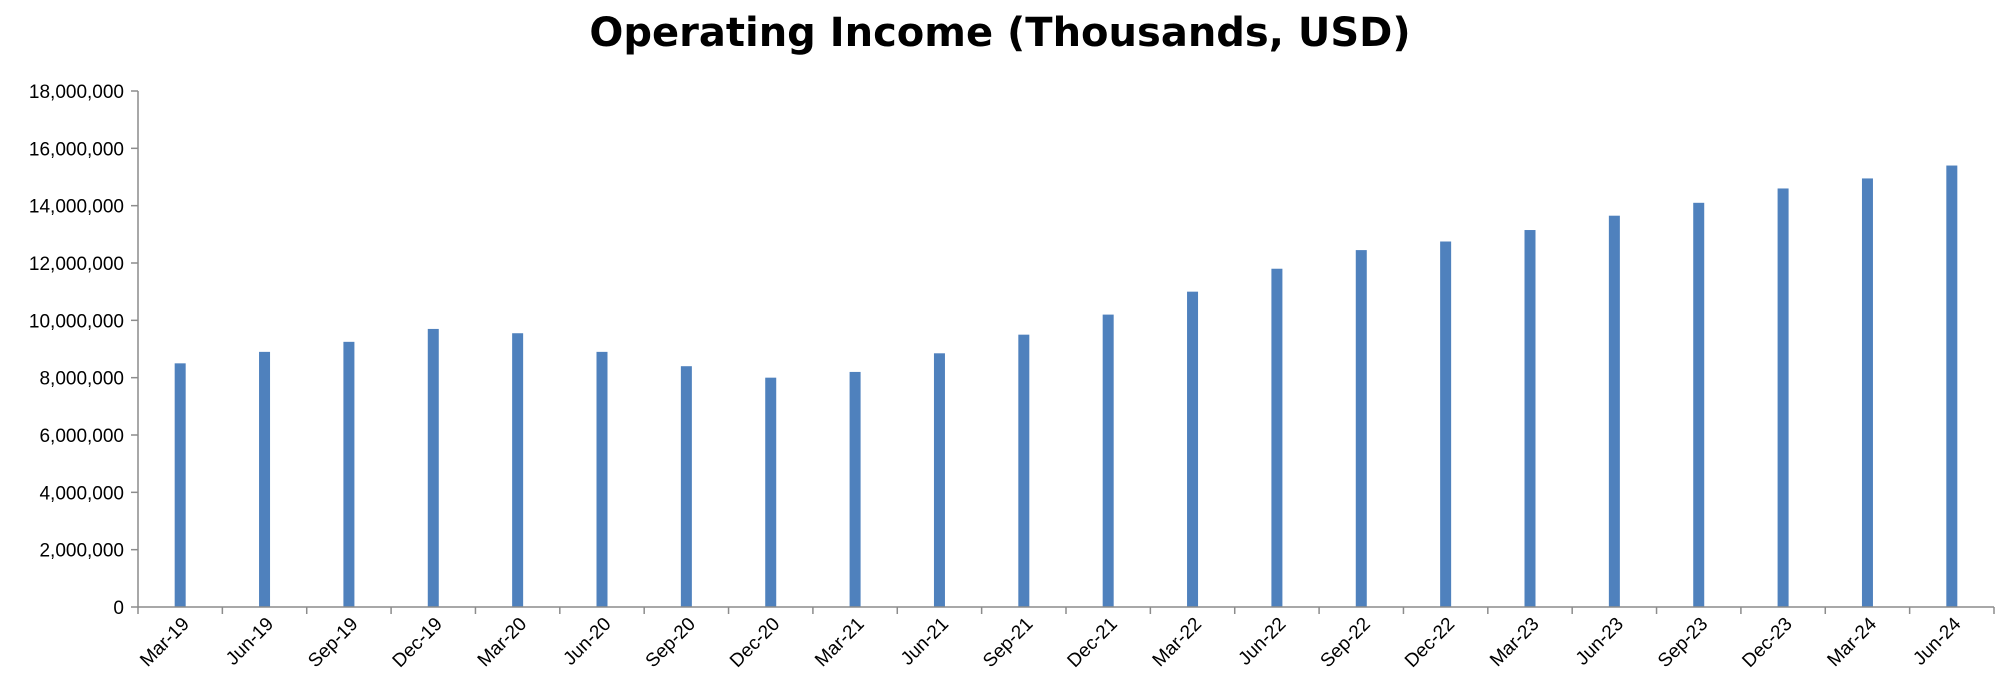 Image resolution: width=2000 pixels, height=697 pixels. What do you see at coordinates (81, 551) in the screenshot?
I see `y-tick-label: 2,000,000` at bounding box center [81, 551].